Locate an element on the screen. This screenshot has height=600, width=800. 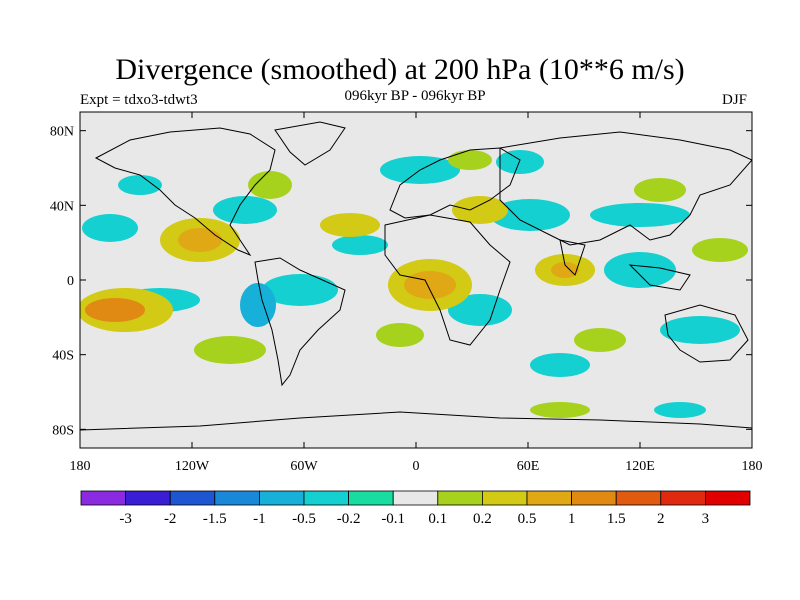
x-tick-label: 60W is located at coordinates (304, 466).